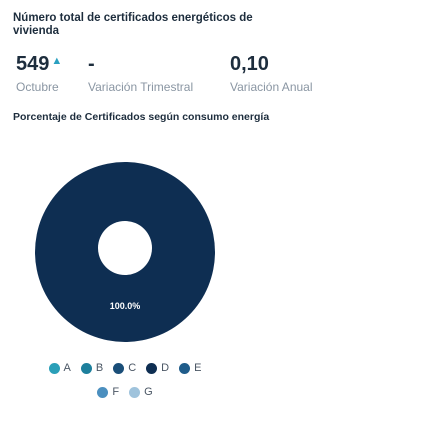  What do you see at coordinates (271, 73) in the screenshot?
I see `metric-annual: 0,10 Variación Anual` at bounding box center [271, 73].